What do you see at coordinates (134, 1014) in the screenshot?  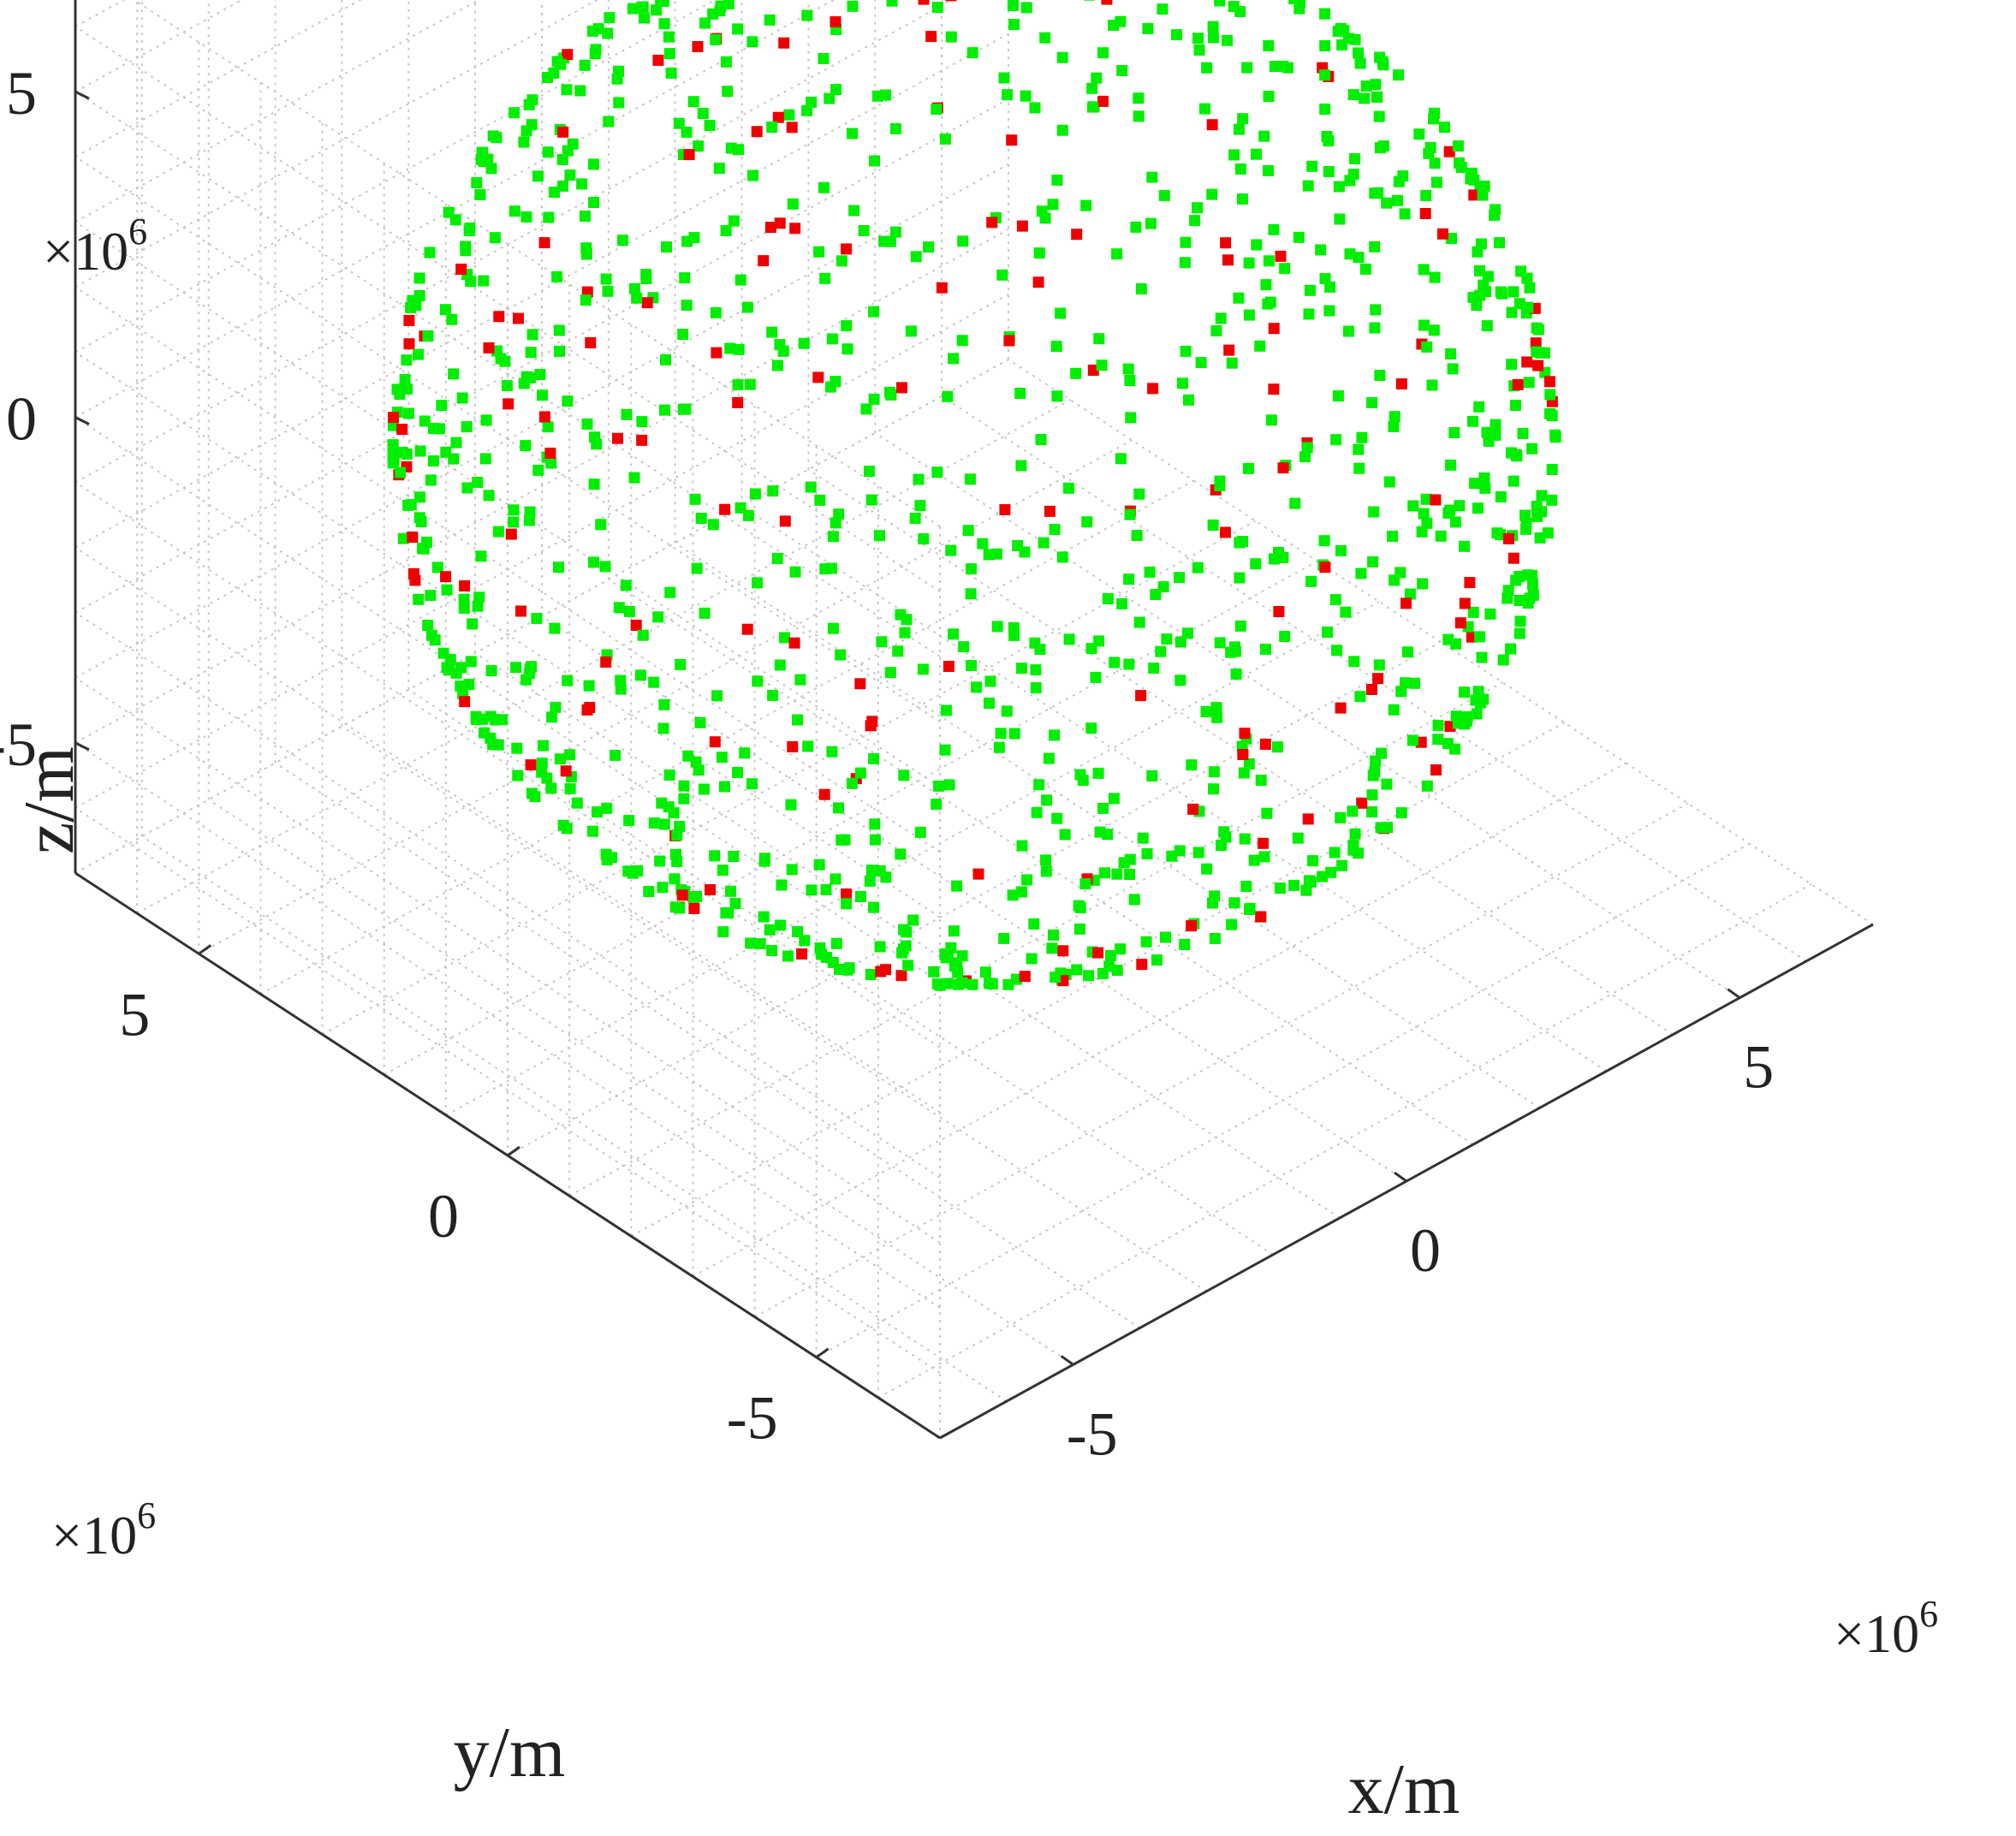 I see `y-tick-label: 5` at bounding box center [134, 1014].